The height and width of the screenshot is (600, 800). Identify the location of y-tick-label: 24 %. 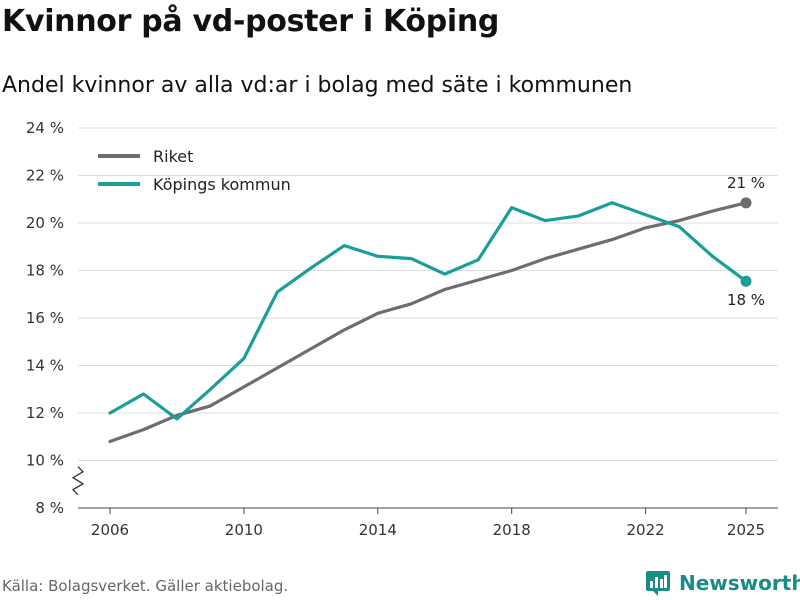
(45, 128).